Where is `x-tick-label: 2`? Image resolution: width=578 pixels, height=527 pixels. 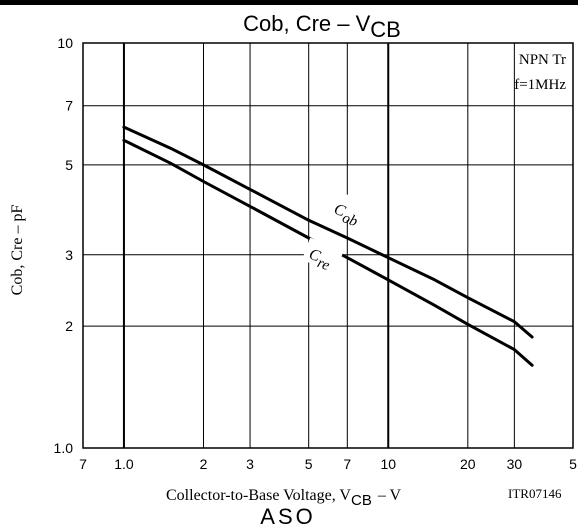 x-tick-label: 2 is located at coordinates (204, 464).